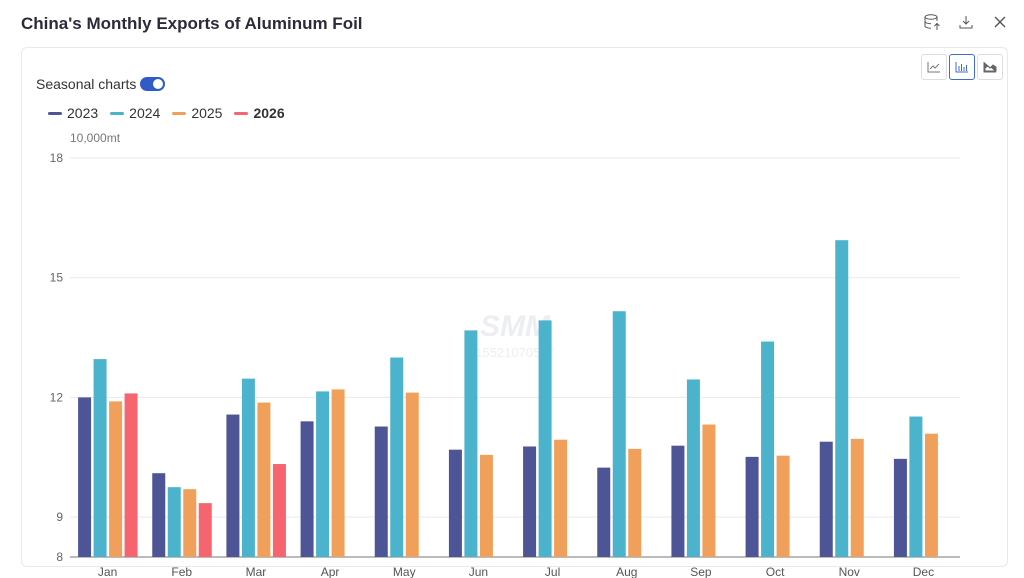 This screenshot has width=1024, height=578. Describe the element at coordinates (233, 485) in the screenshot. I see `bar-2023-Mar` at that location.